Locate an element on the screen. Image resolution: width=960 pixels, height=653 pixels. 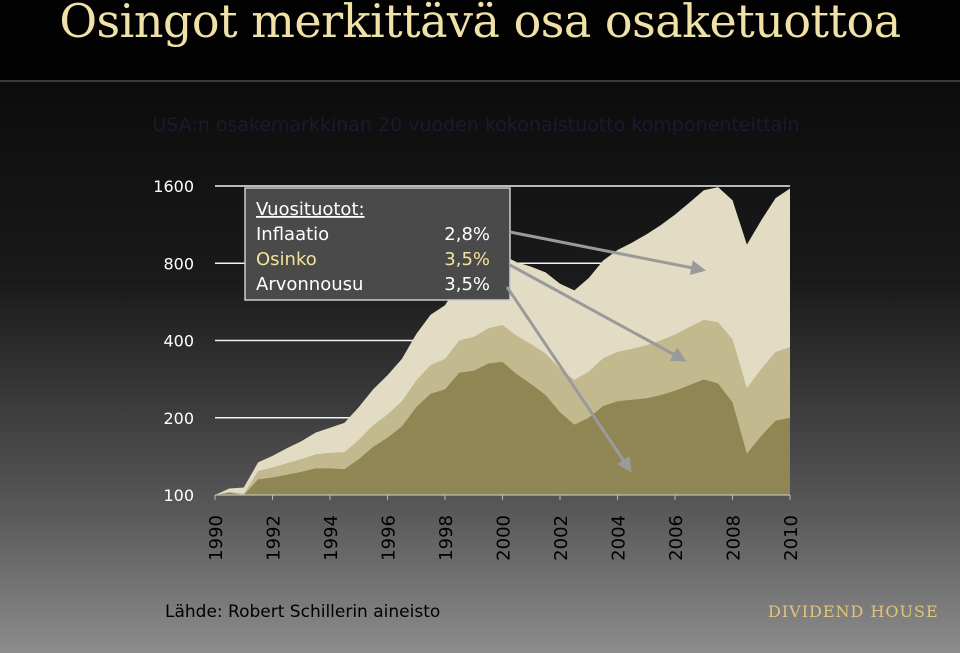
source-note: Lähde: Robert Schillerin aineisto is located at coordinates (303, 612).